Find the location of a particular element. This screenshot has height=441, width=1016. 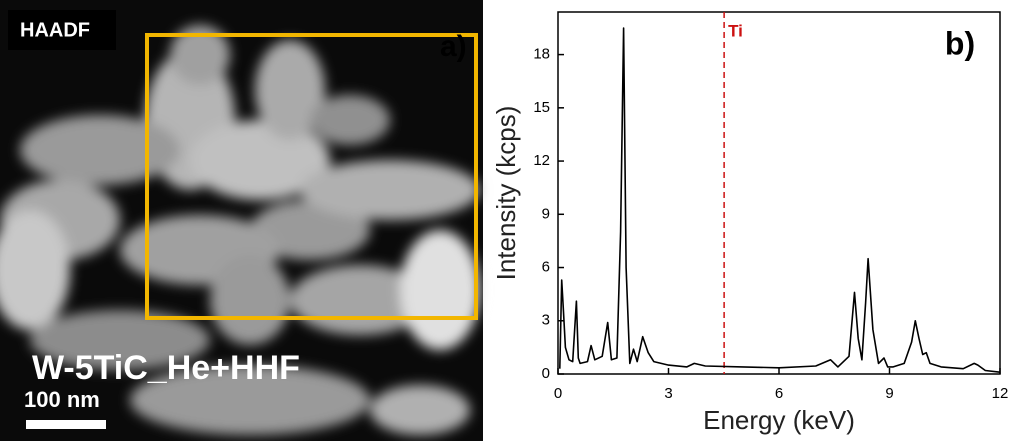

y-tick-label: 18 is located at coordinates (541, 54).